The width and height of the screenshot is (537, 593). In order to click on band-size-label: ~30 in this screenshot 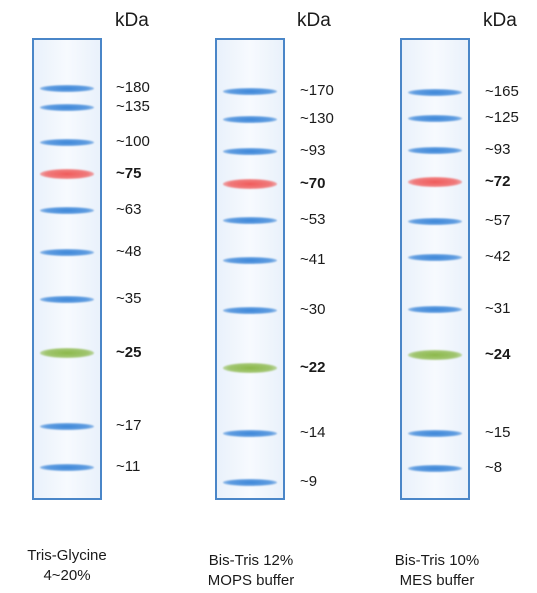, I will do `click(313, 309)`.